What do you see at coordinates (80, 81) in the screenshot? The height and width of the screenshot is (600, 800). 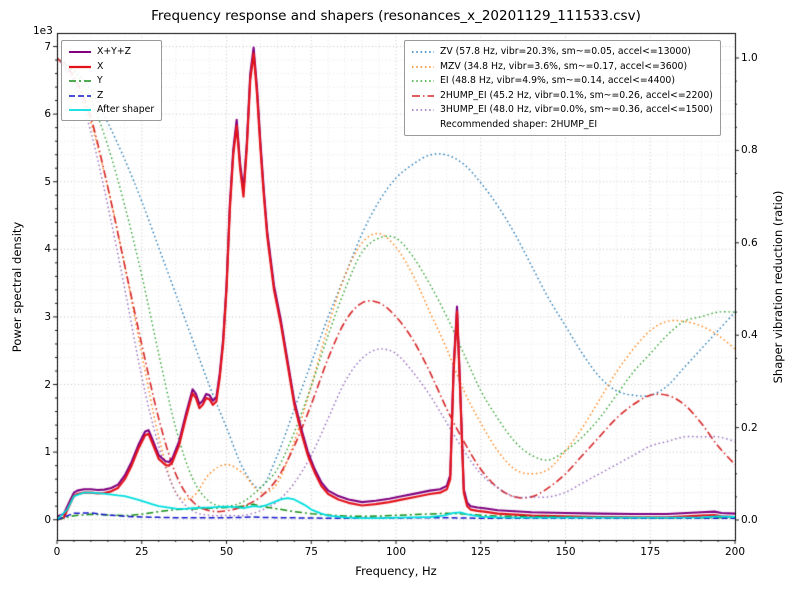 I see `y-legend-line-icon` at bounding box center [80, 81].